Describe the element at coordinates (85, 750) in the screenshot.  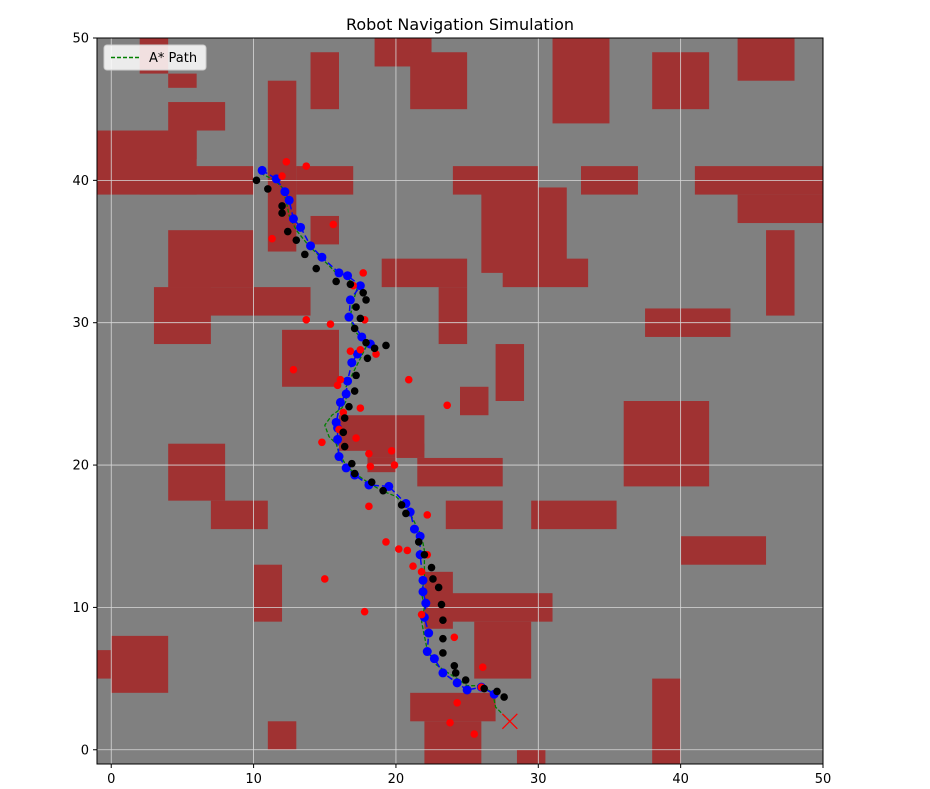
I see `y-tick-label: 0` at that location.